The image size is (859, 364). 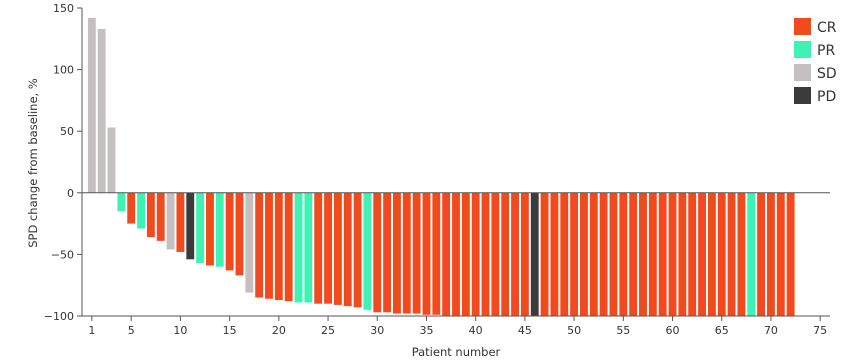 I want to click on x-tick-label: 55, so click(x=623, y=330).